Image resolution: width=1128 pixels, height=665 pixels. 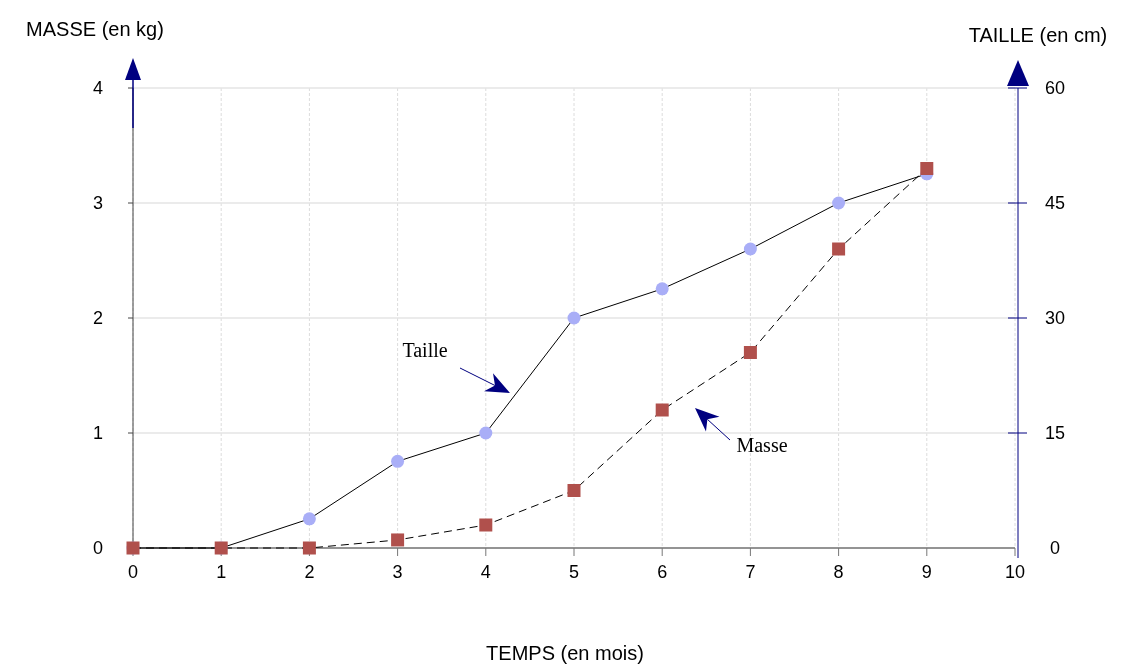 I want to click on x-tick-label: 8, so click(x=838, y=572).